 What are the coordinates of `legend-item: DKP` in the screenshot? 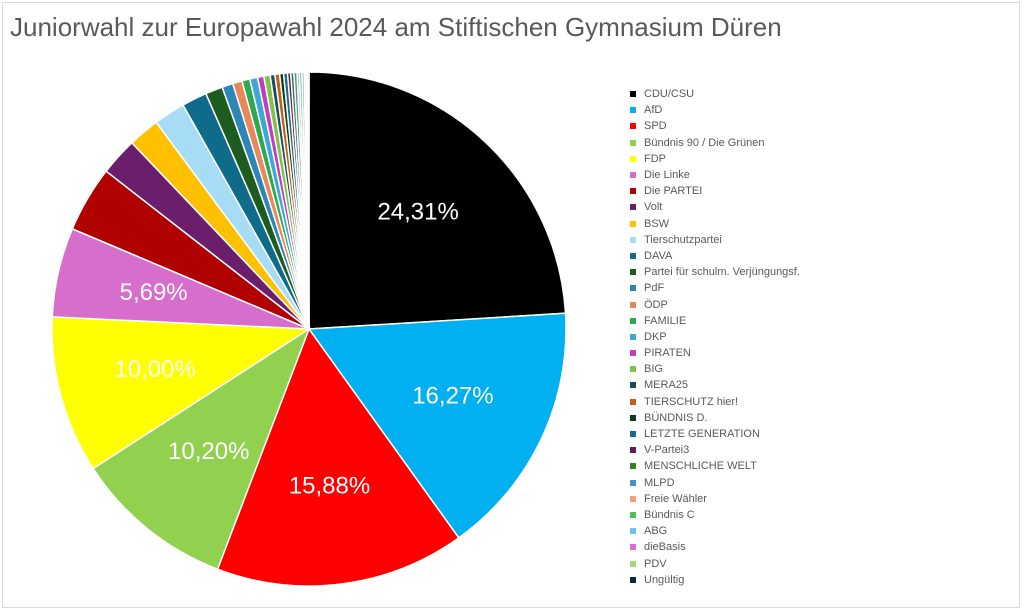 It's located at (715, 337).